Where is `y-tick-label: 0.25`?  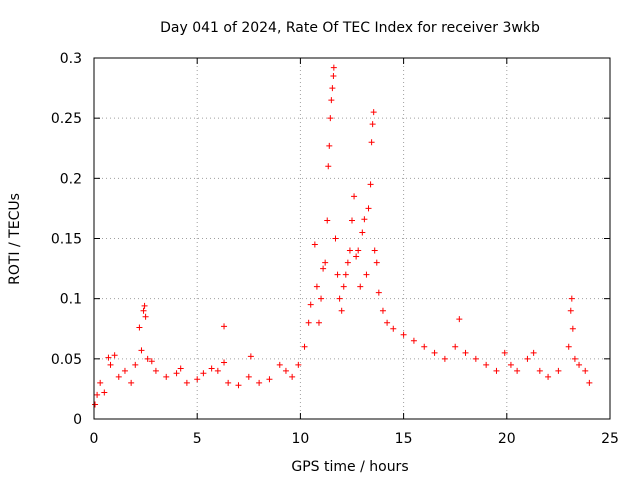 y-tick-label: 0.25 is located at coordinates (66, 119).